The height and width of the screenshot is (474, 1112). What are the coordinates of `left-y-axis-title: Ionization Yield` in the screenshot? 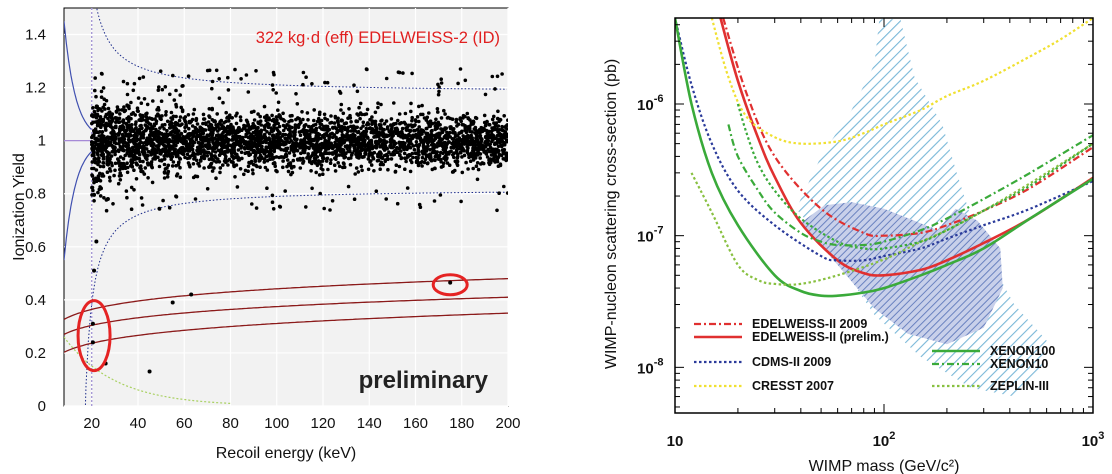 It's located at (19, 207).